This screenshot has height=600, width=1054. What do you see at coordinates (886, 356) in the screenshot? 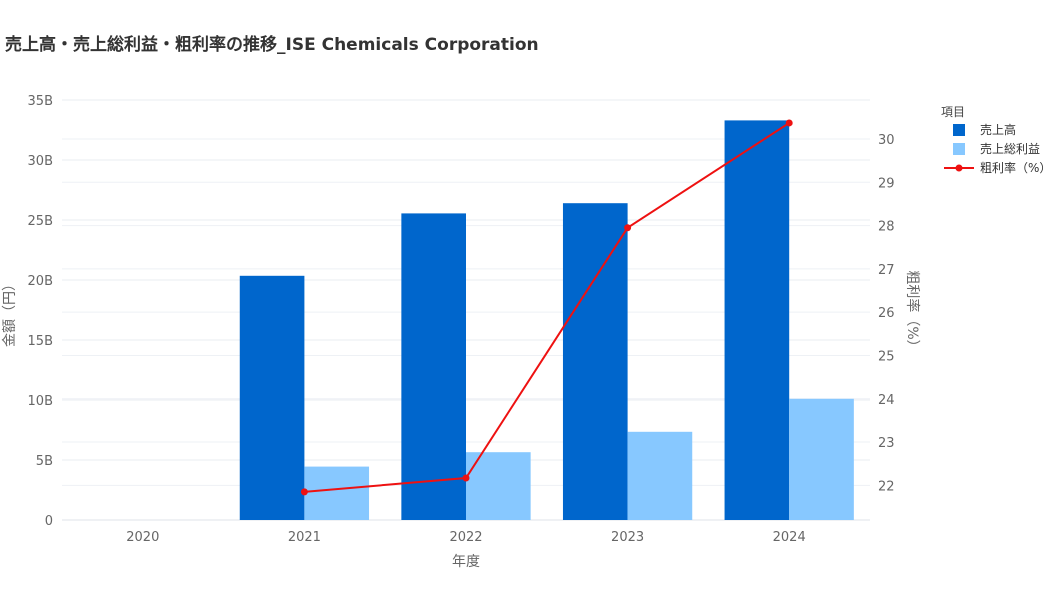
I see `y2-tick-label: 25` at bounding box center [886, 356].